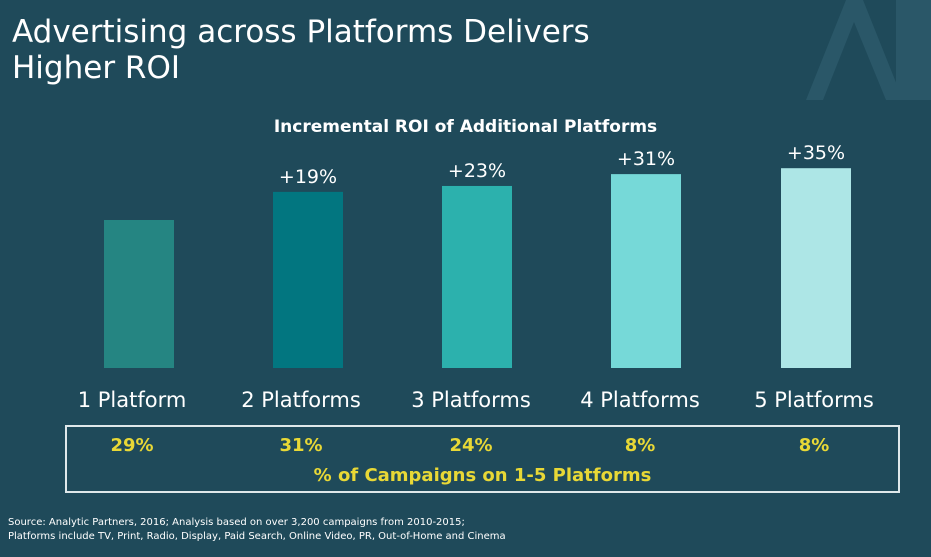 This screenshot has height=557, width=931. I want to click on x-tick-label: 5 Platforms, so click(814, 400).